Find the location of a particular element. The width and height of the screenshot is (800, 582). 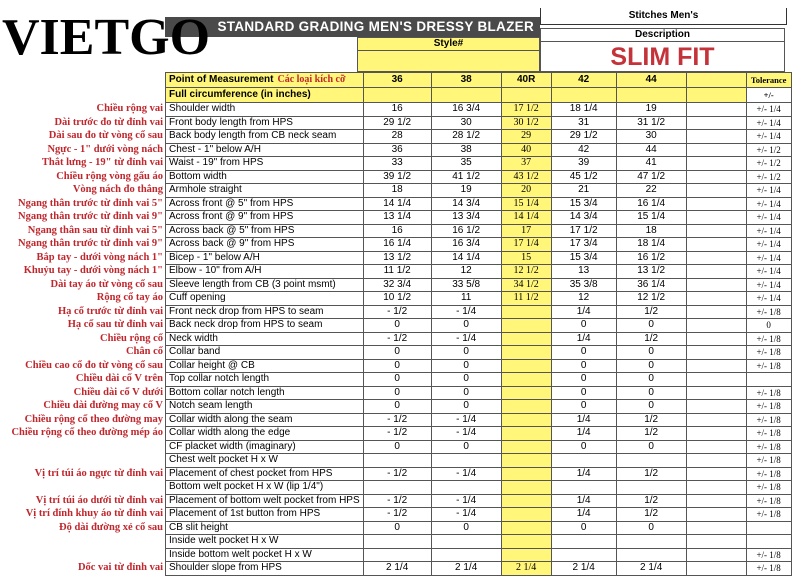

vietnamese-label: Dốc vai từ đỉnh vai is located at coordinates (120, 567).